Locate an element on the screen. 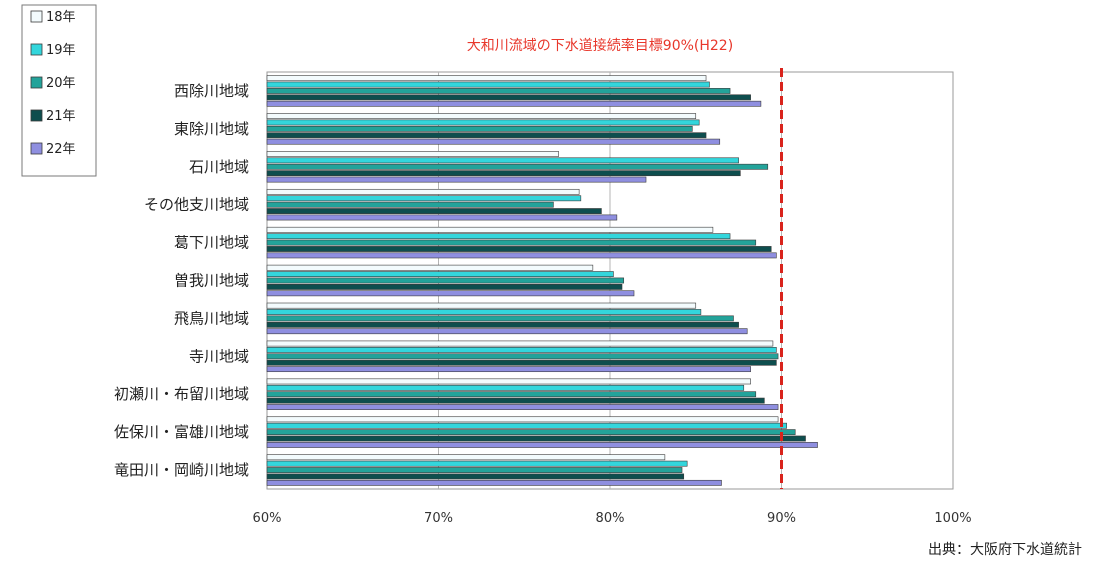 This screenshot has width=1094, height=564. legend-label: 20年 is located at coordinates (61, 83).